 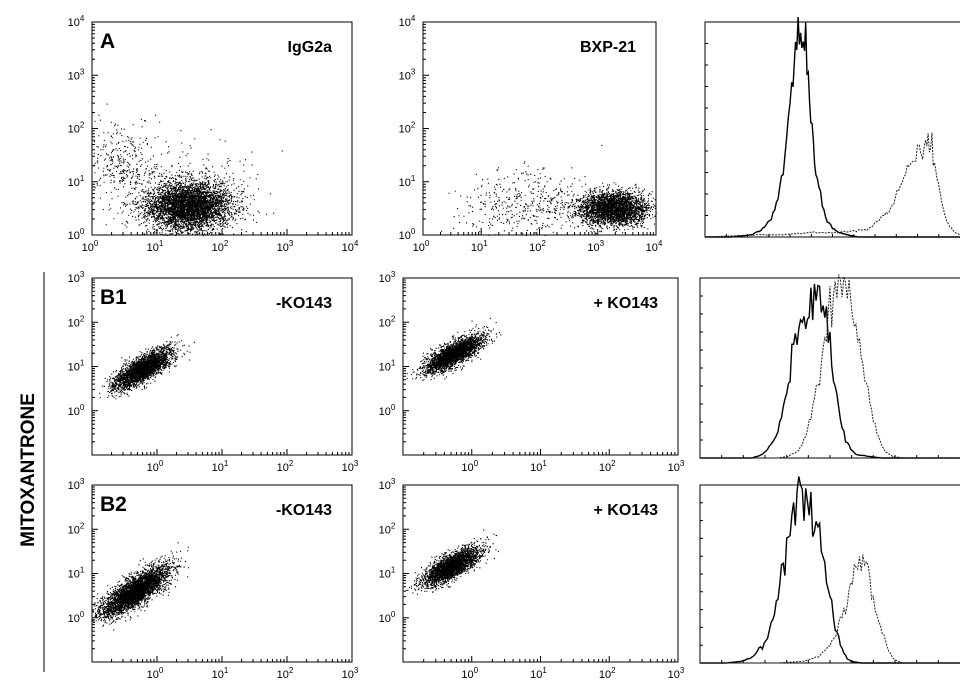 What do you see at coordinates (107, 41) in the screenshot?
I see `panel-letter: A` at bounding box center [107, 41].